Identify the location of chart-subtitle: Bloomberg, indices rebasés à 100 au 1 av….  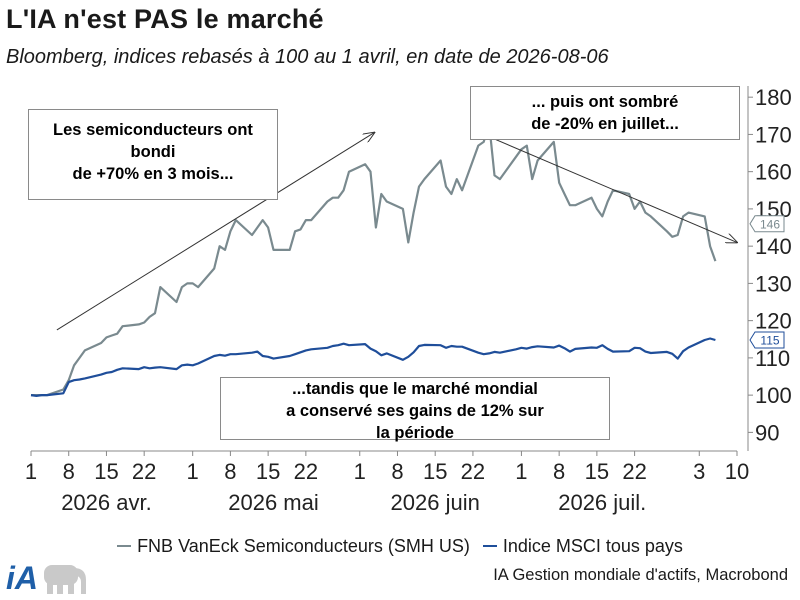
(307, 57).